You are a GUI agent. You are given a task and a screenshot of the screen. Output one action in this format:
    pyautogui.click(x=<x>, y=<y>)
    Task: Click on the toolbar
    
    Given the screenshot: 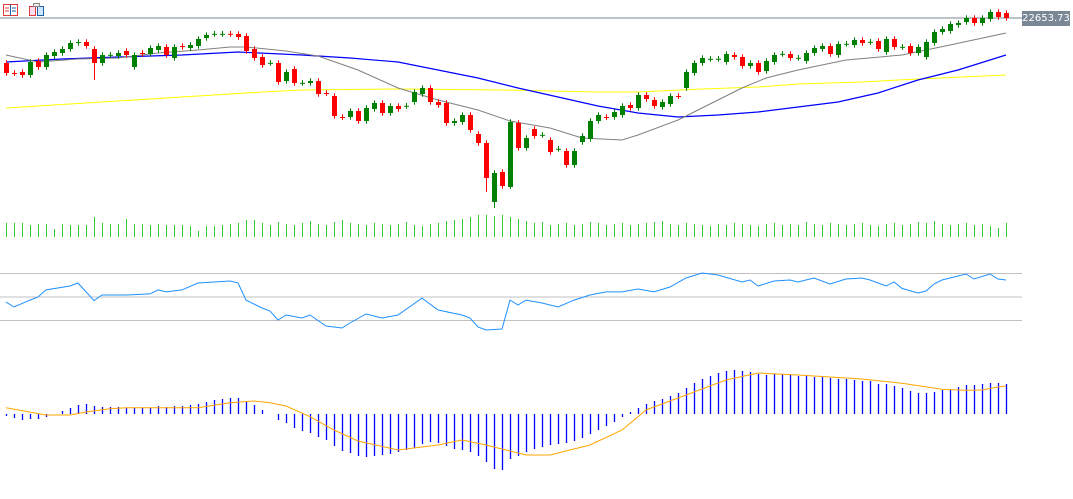 What is the action you would take?
    pyautogui.click(x=22, y=10)
    